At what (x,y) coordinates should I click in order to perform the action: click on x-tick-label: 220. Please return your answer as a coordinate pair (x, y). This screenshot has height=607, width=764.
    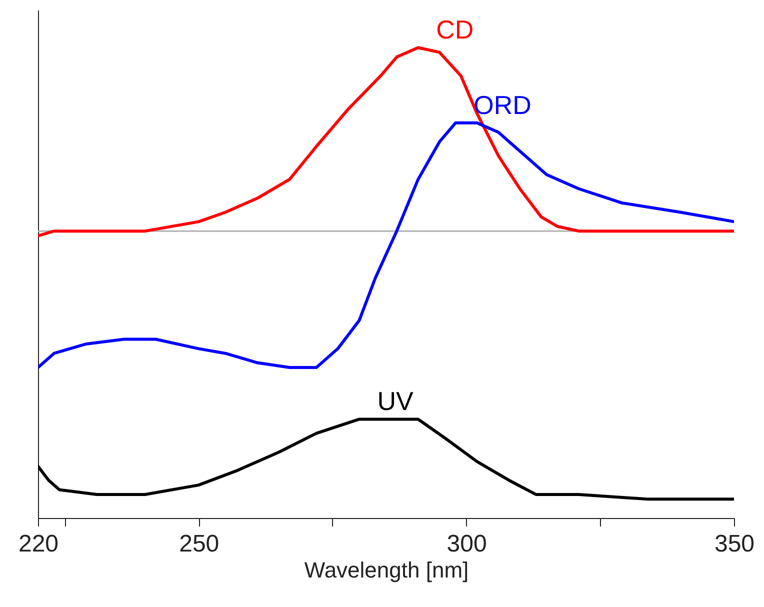
    Looking at the image, I should click on (38, 544).